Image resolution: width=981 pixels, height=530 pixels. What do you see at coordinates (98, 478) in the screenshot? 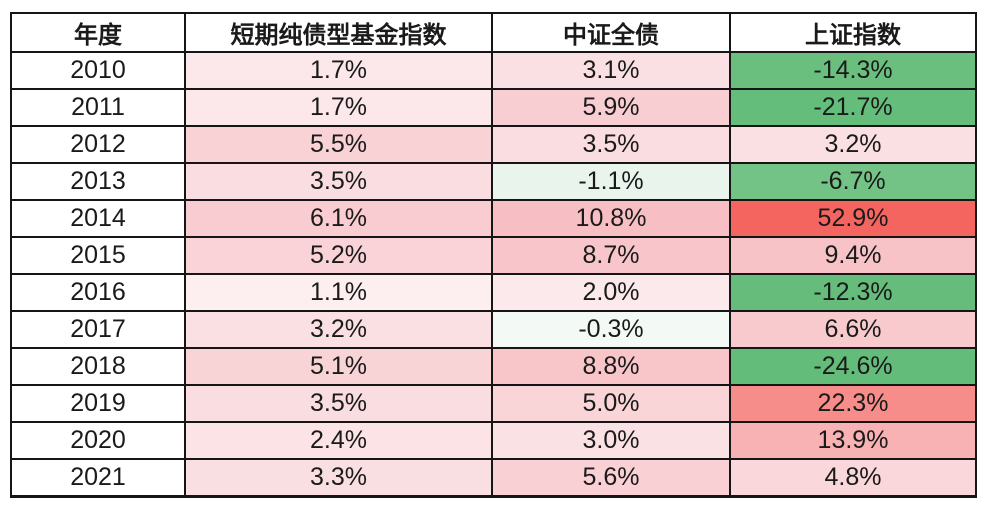
I see `year-cell: 2021` at bounding box center [98, 478].